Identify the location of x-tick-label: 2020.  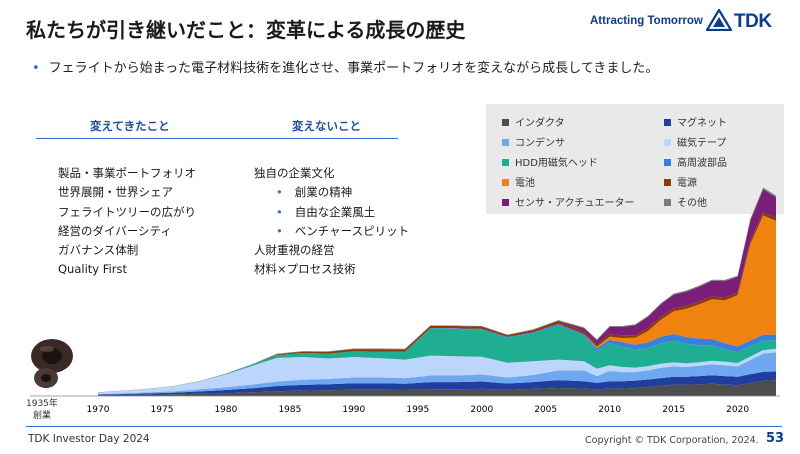
(737, 410).